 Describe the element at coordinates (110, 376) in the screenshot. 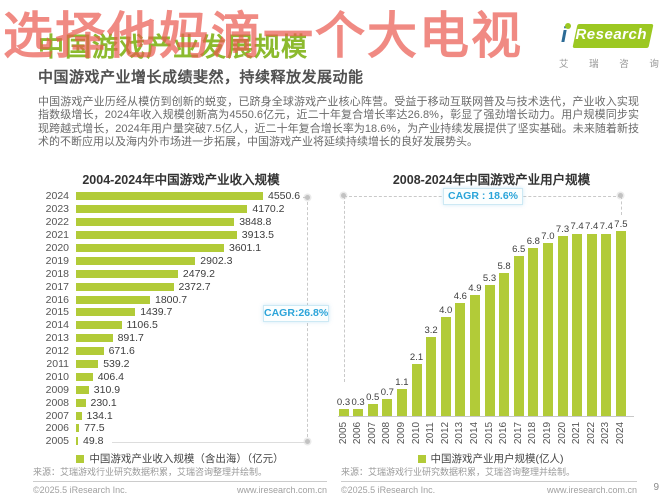

I see `revenue-value-label: 406.4` at that location.